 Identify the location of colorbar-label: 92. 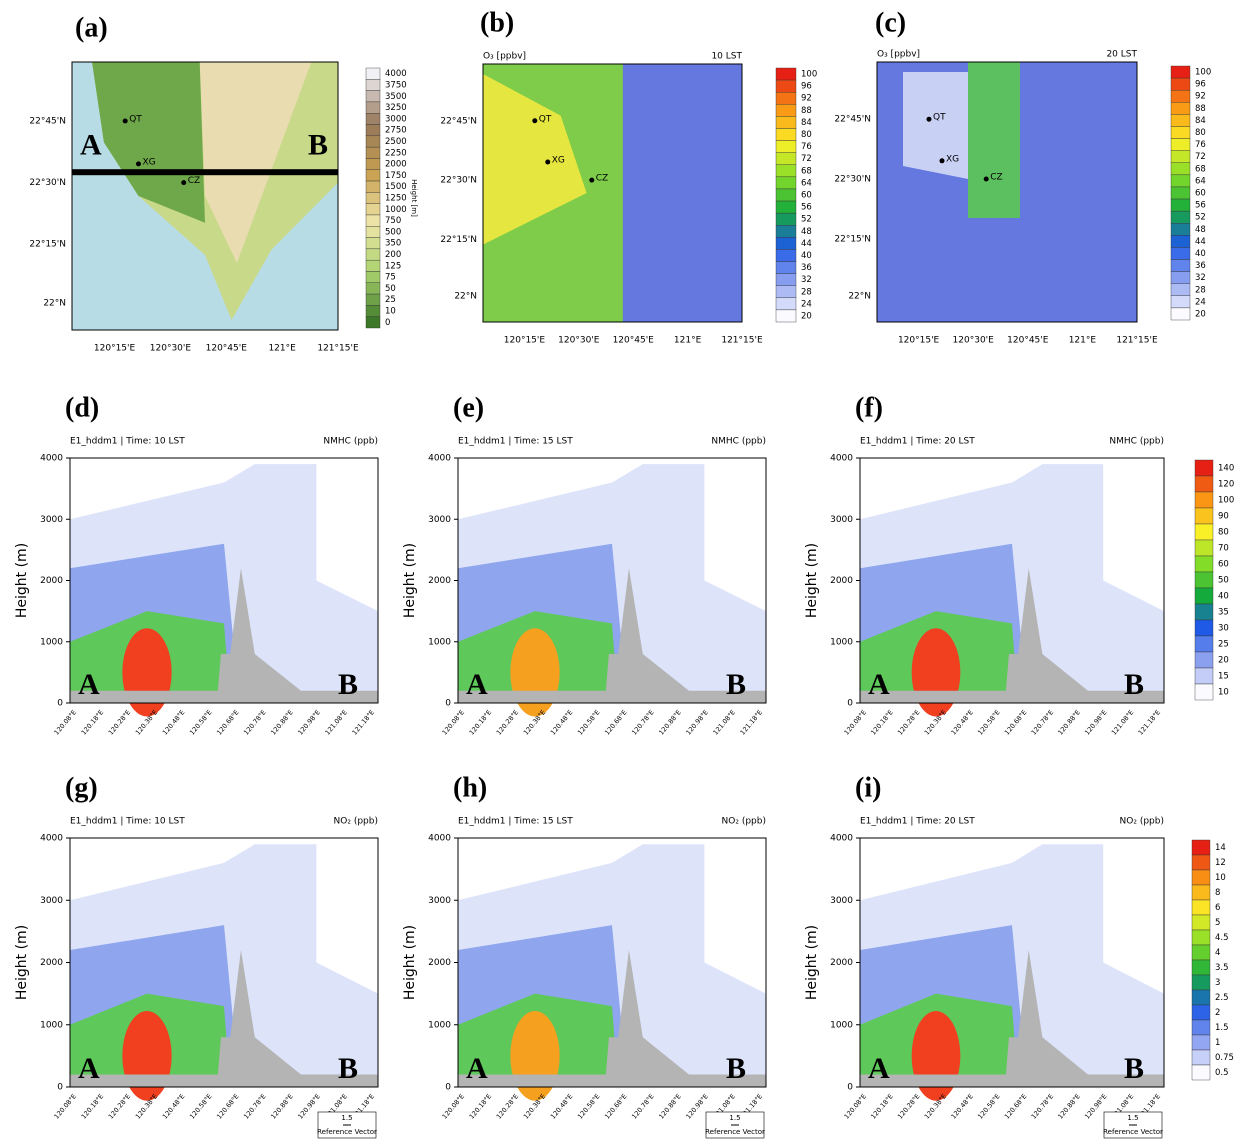
(806, 99).